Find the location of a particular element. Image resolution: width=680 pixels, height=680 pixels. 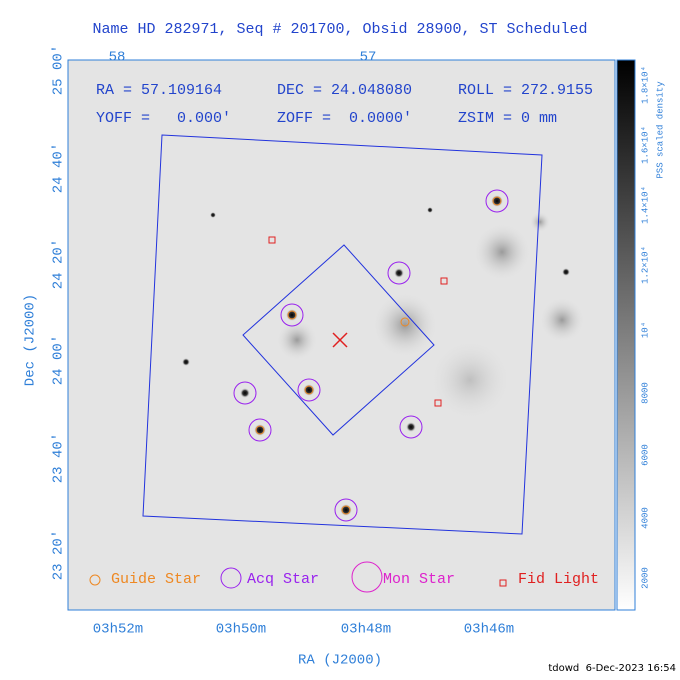

legend-fid-icon is located at coordinates (503, 583).